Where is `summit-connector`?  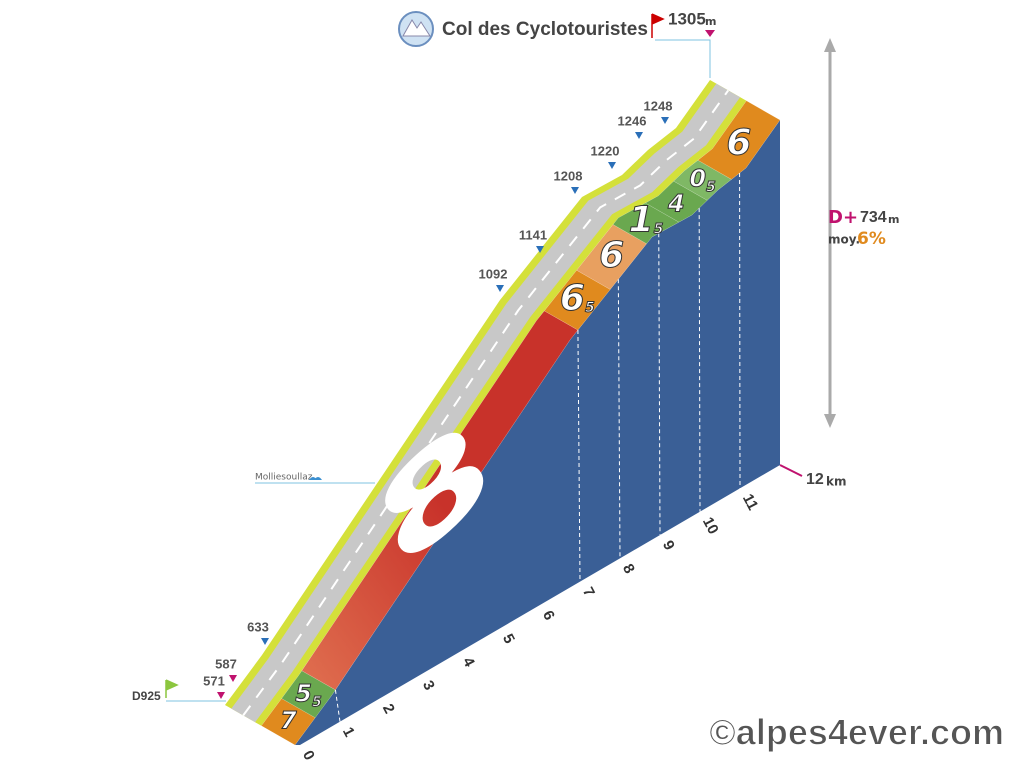
summit-connector is located at coordinates (683, 58).